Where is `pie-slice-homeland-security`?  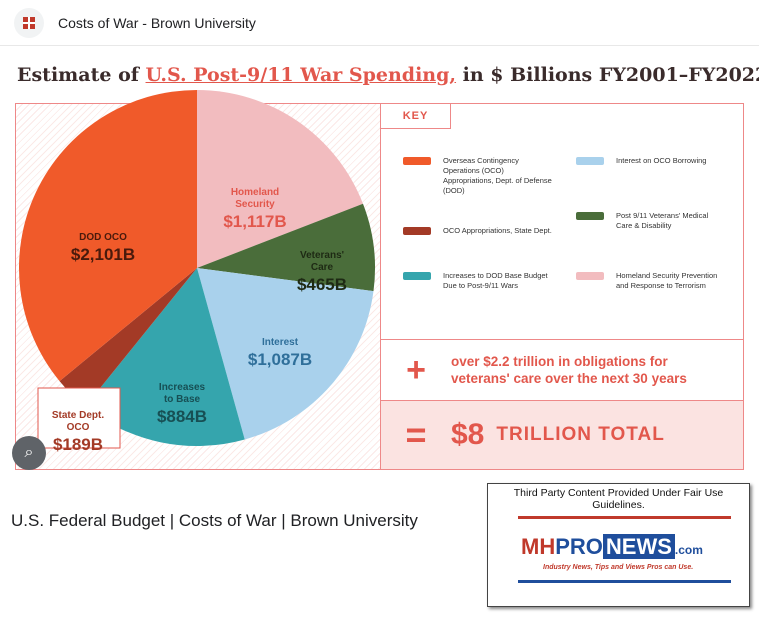 pie-slice-homeland-security is located at coordinates (280, 179).